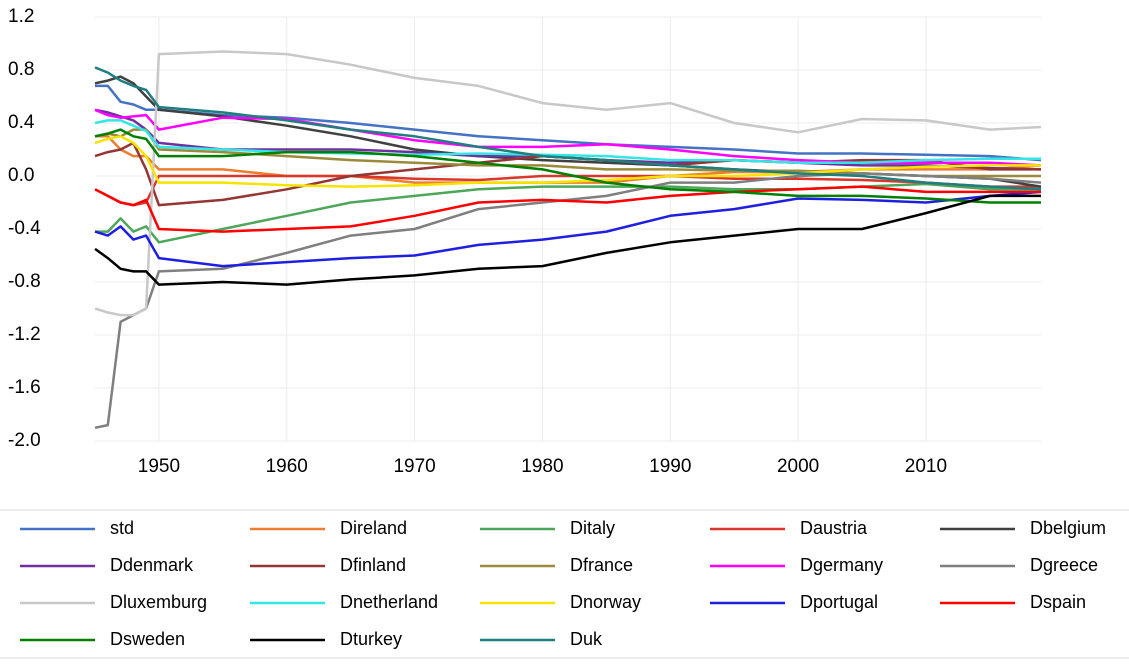 This screenshot has width=1129, height=665. I want to click on legend-label: Dturkey, so click(371, 639).